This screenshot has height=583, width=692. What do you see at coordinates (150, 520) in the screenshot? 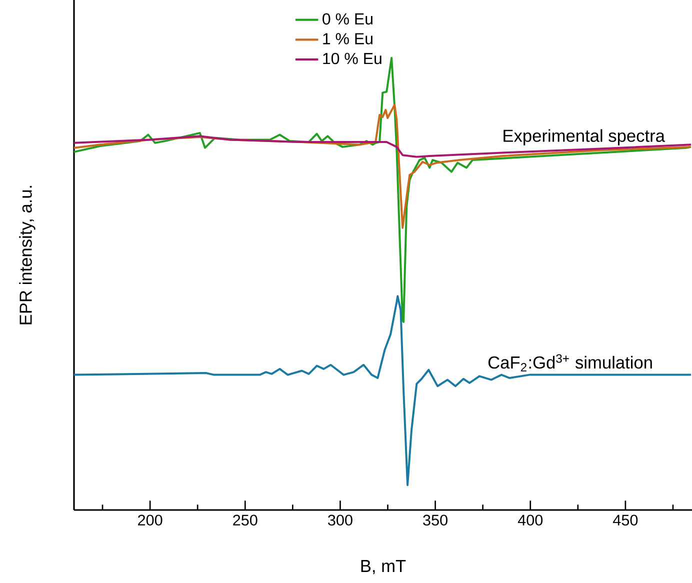
I see `x-tick-label: 200` at bounding box center [150, 520].